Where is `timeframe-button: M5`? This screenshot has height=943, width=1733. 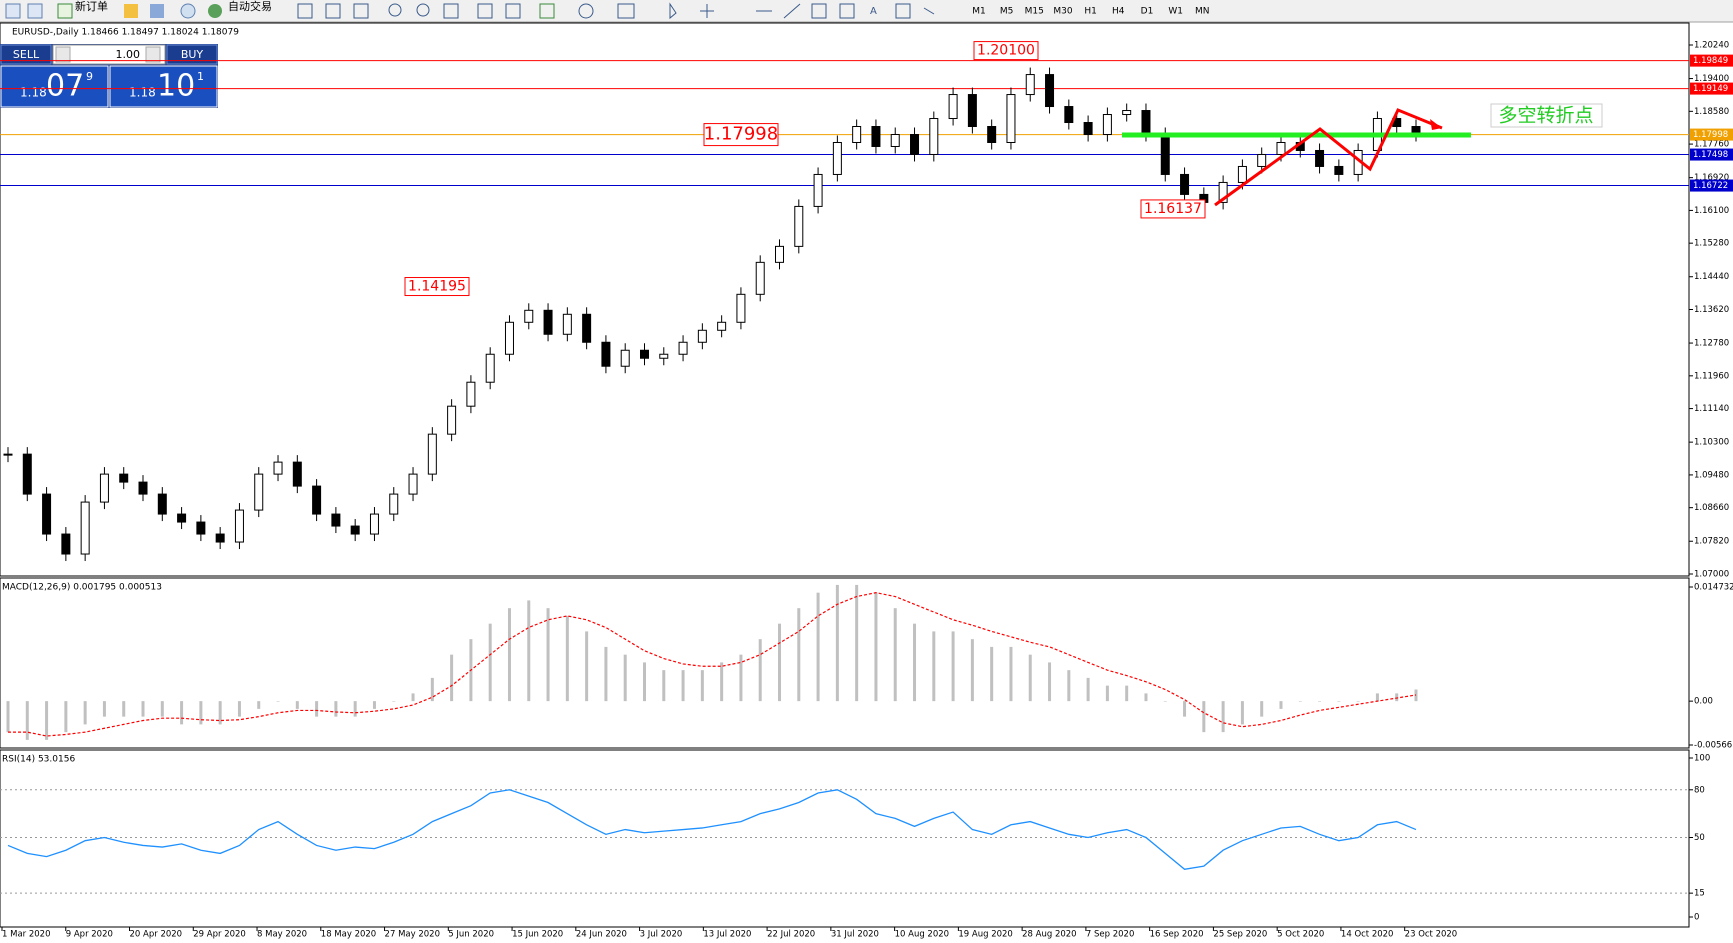
timeframe-button: M5 is located at coordinates (1007, 12).